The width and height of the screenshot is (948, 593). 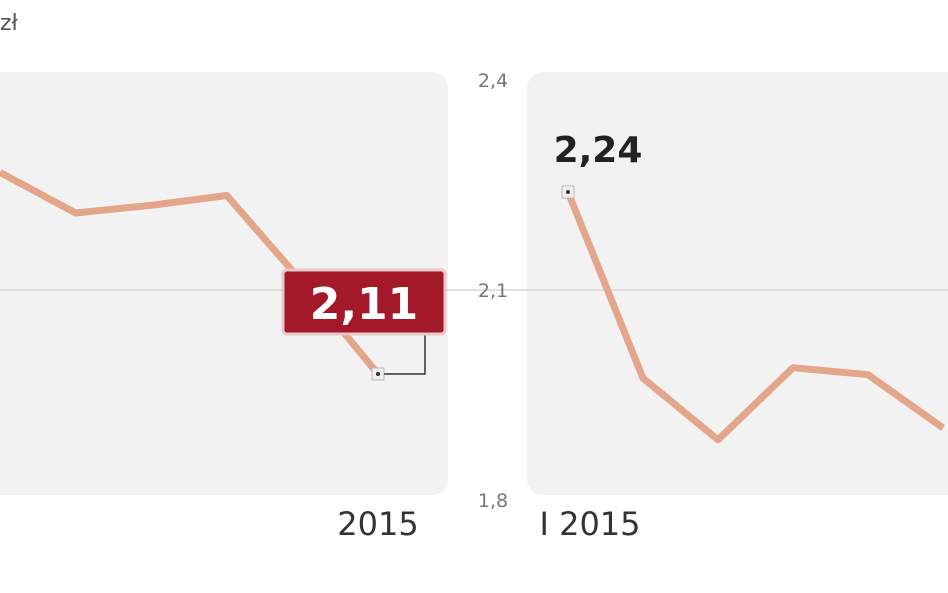 What do you see at coordinates (598, 150) in the screenshot?
I see `data-label: 2,24` at bounding box center [598, 150].